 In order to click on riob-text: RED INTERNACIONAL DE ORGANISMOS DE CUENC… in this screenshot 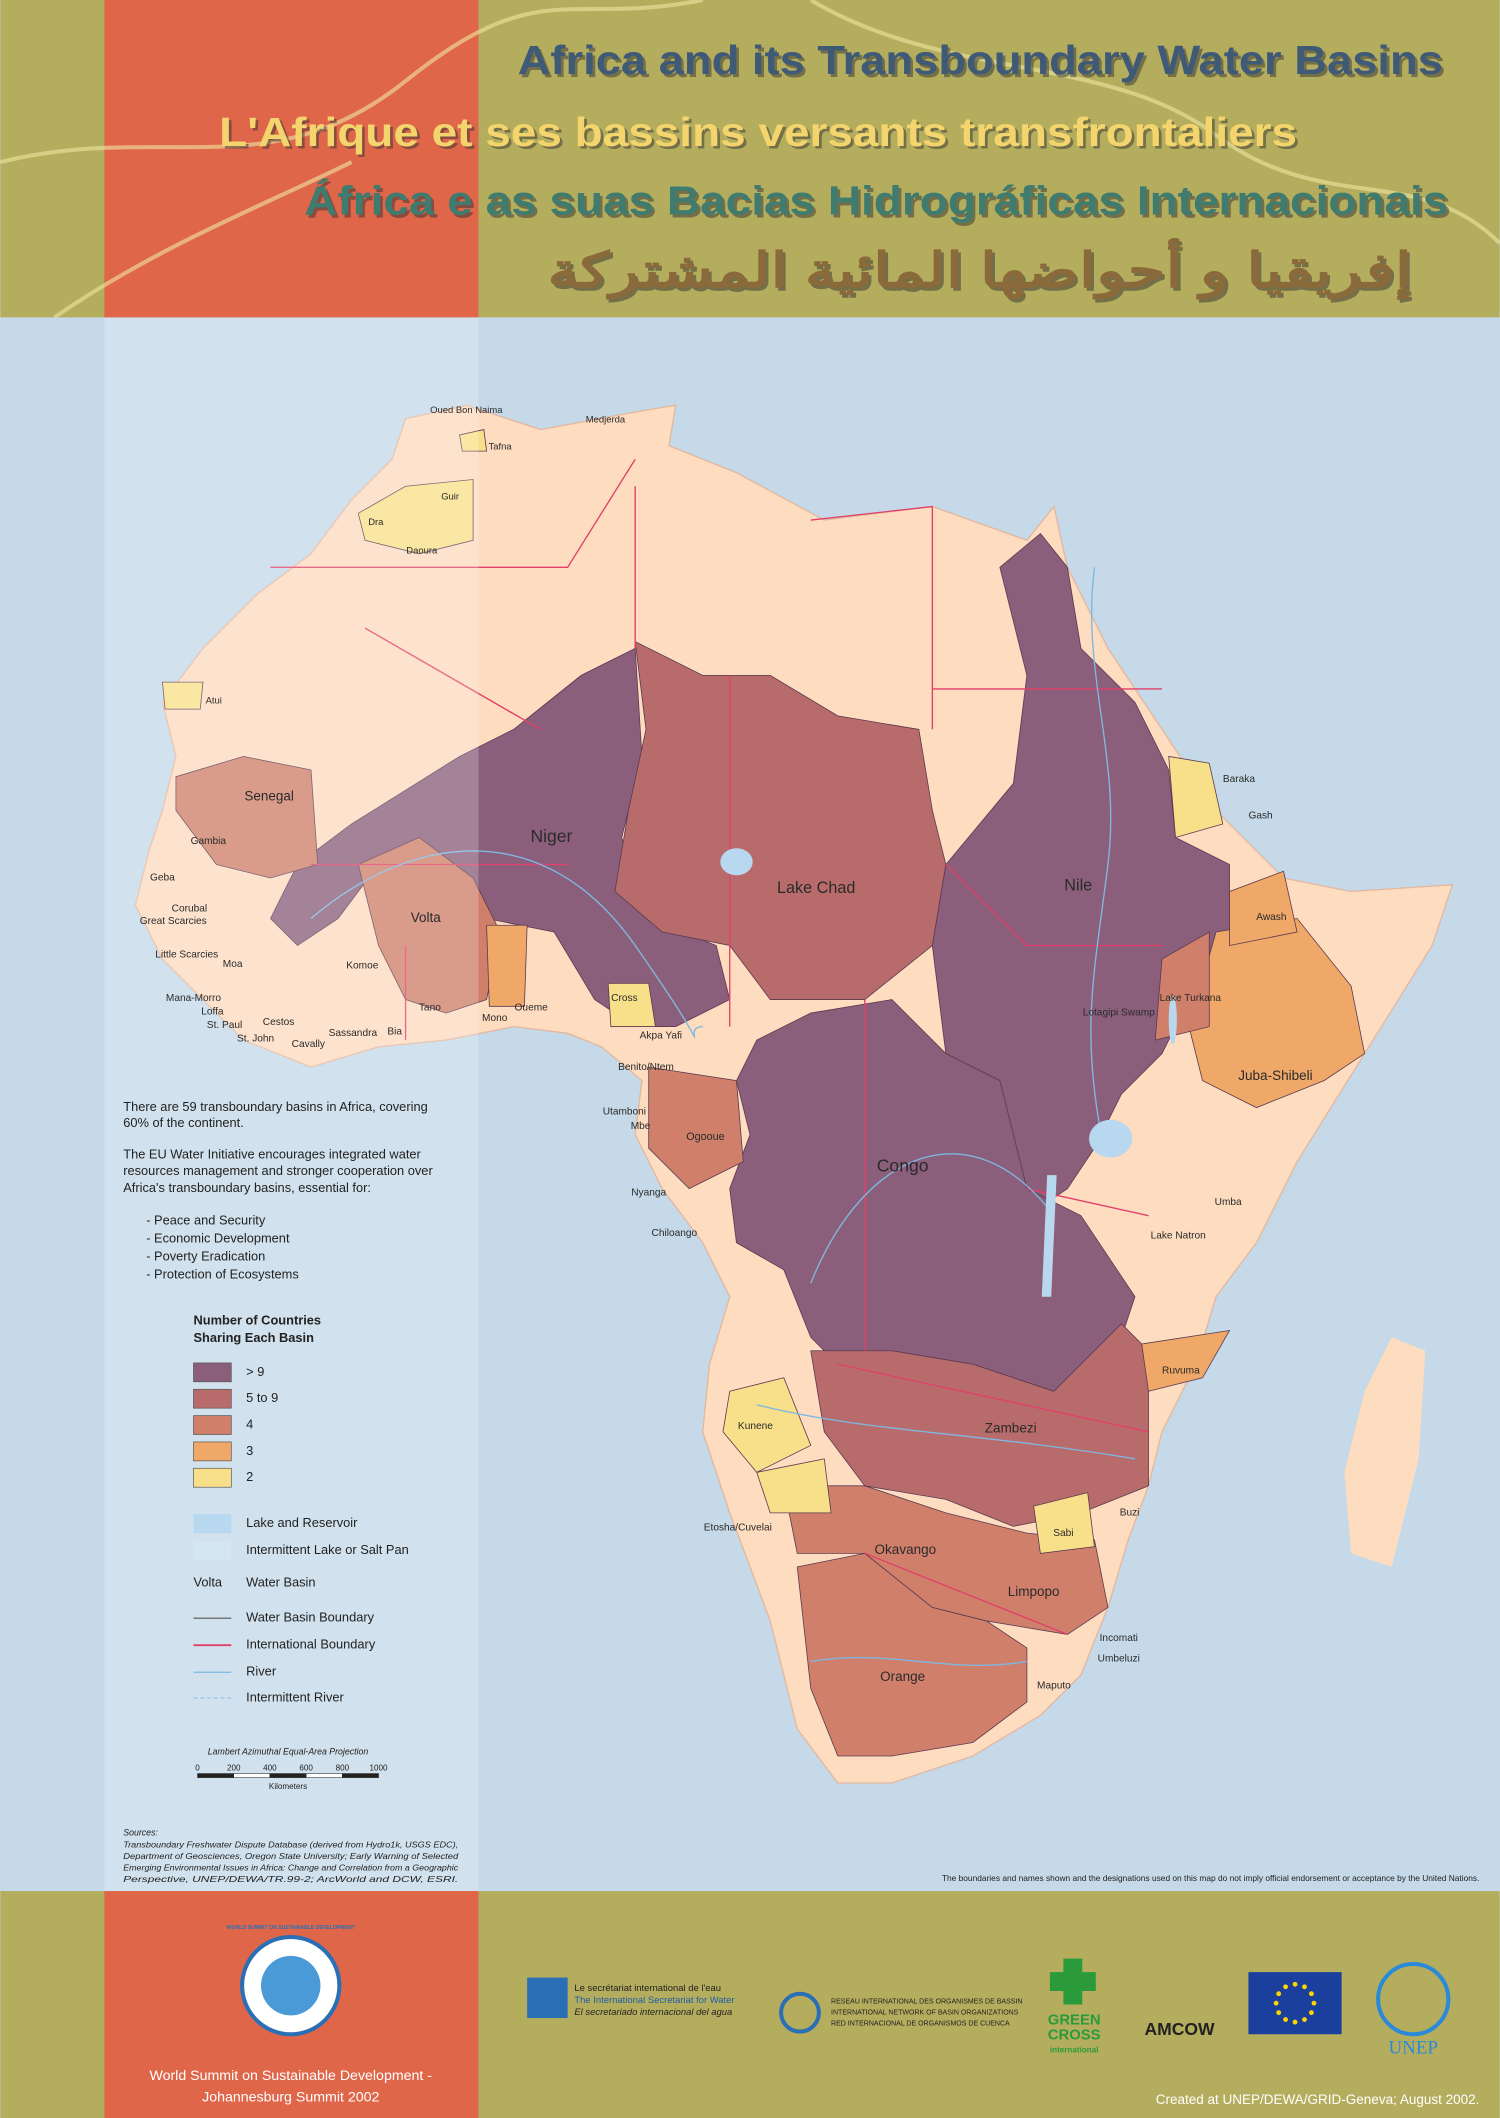, I will do `click(920, 2023)`.